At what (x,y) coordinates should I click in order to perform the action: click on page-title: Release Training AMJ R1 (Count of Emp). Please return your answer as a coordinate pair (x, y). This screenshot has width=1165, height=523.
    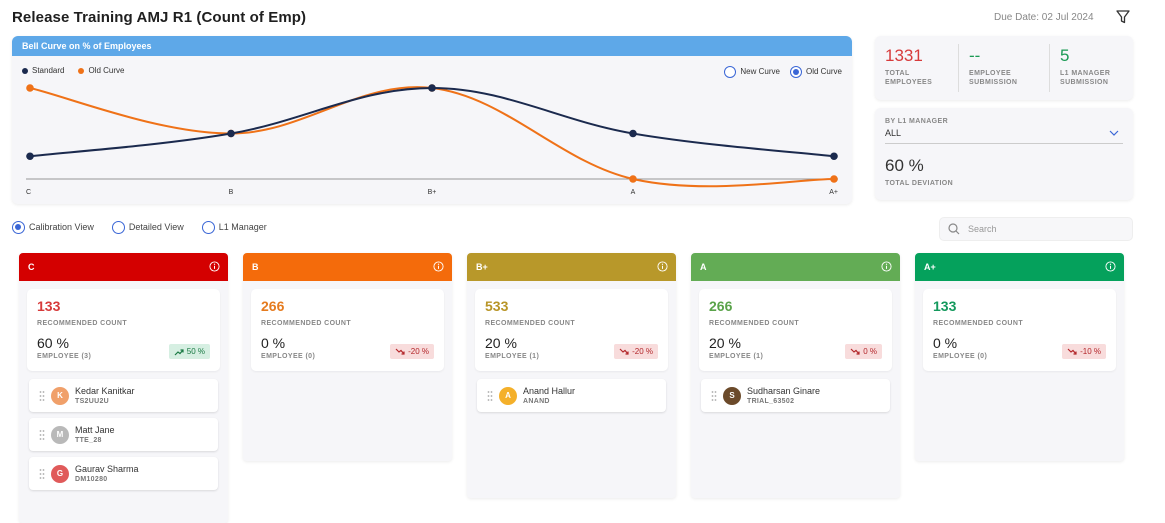
    Looking at the image, I should click on (159, 17).